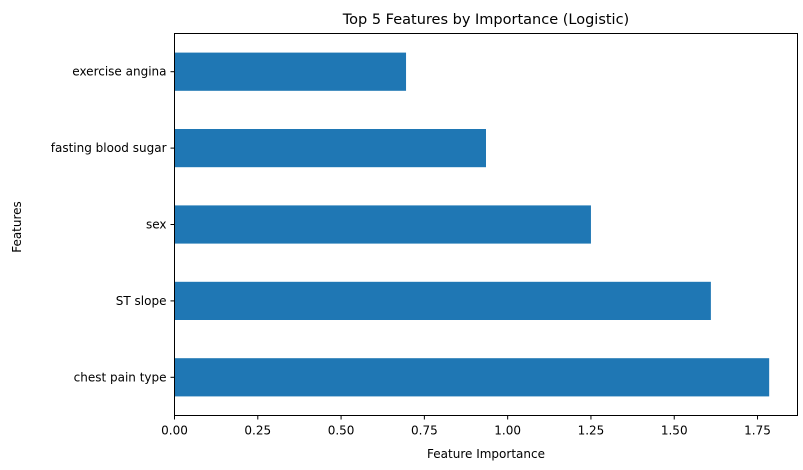 This screenshot has height=470, width=803. I want to click on chart-title: Top 5 Features by Importance (Logistic), so click(485, 20).